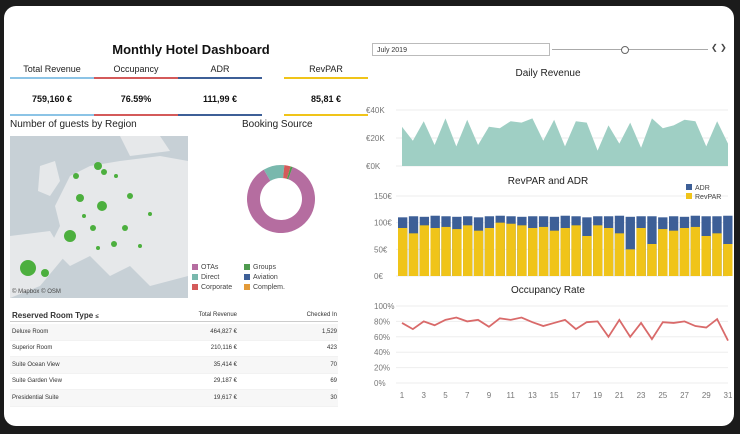  Describe the element at coordinates (402, 395) in the screenshot. I see `x-tick: 1` at that location.